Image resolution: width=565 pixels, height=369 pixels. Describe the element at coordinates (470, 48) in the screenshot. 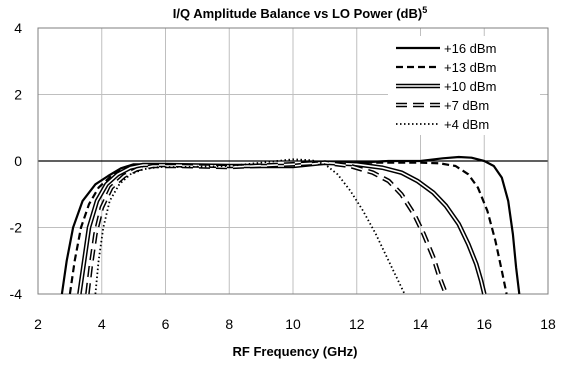

I see `legend-label: +16 dBm` at that location.